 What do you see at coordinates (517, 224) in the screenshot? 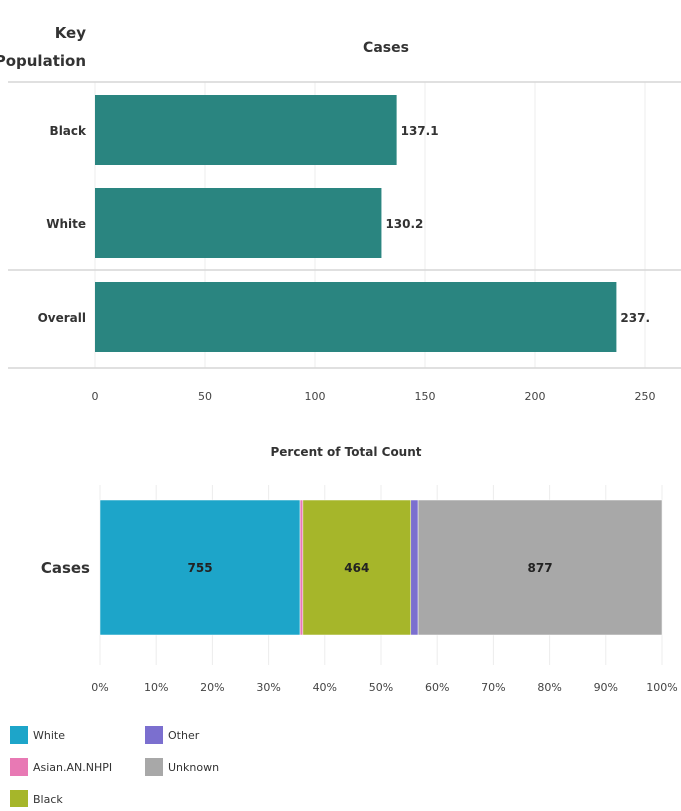
I see `chart-1-value-labels: 137.1 130.2 237.` at bounding box center [517, 224].